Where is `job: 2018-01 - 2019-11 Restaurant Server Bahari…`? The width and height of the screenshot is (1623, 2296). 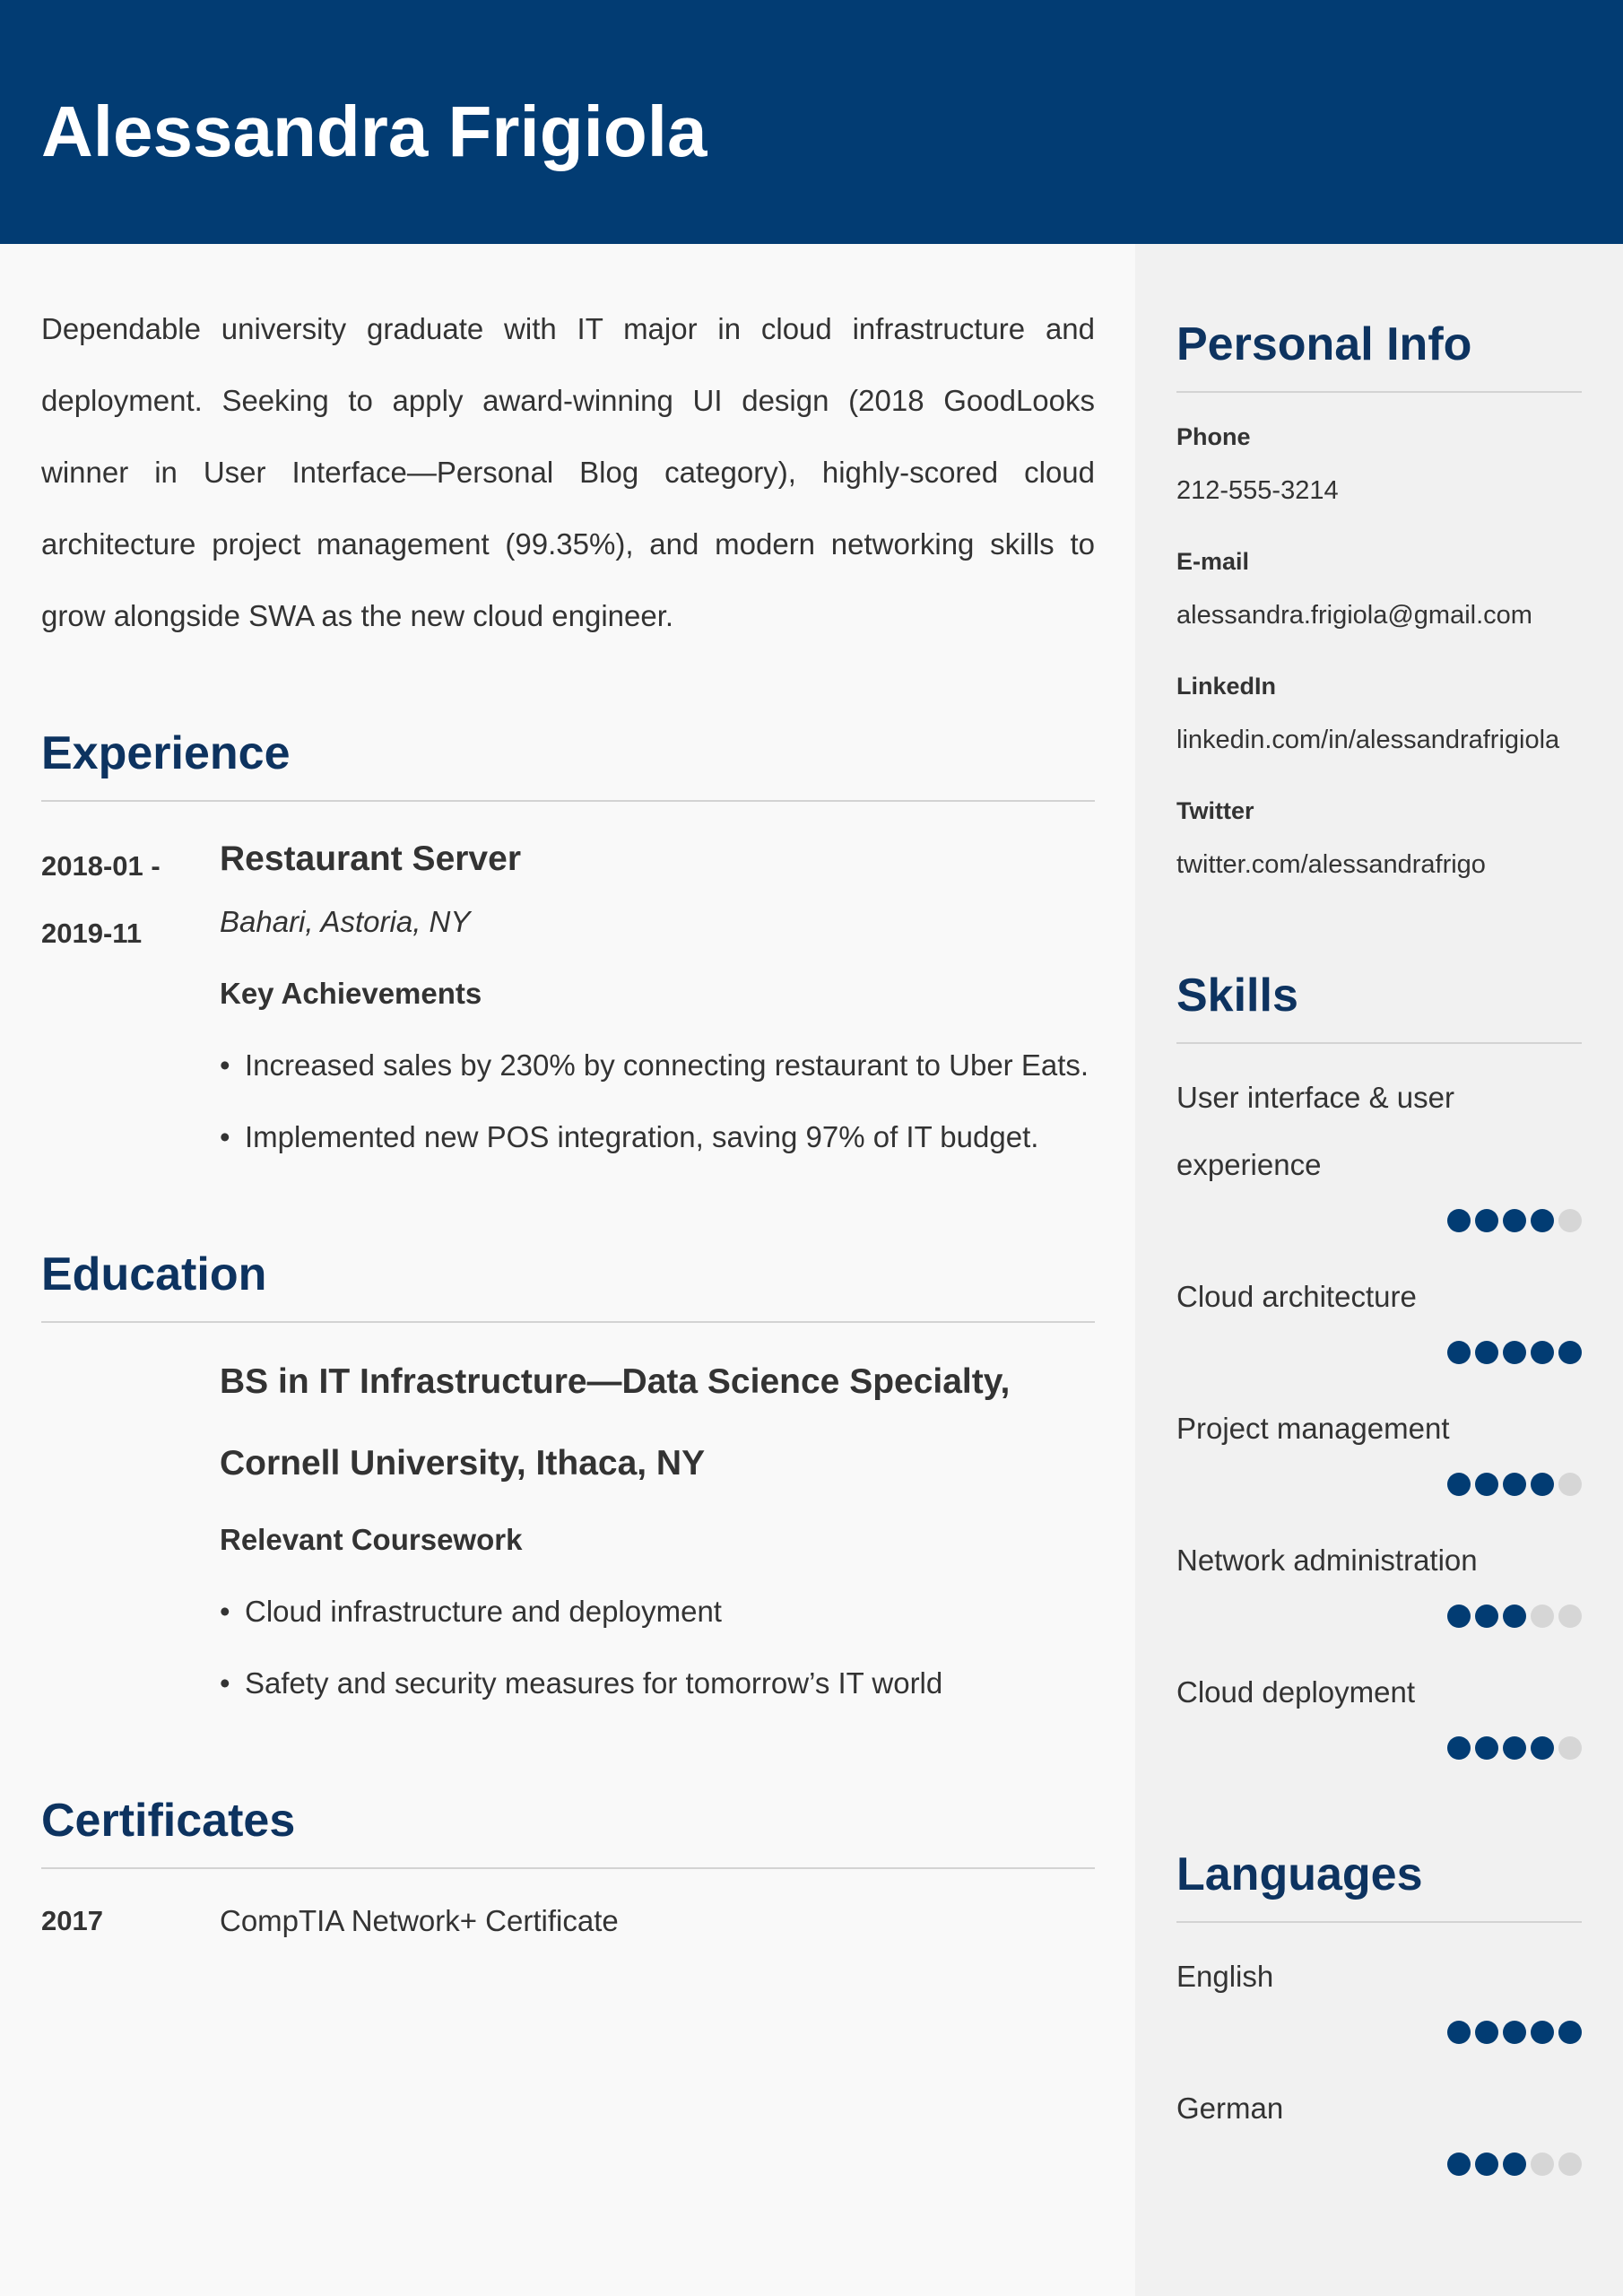 job: 2018-01 - 2019-11 Restaurant Server Bahari… is located at coordinates (568, 987).